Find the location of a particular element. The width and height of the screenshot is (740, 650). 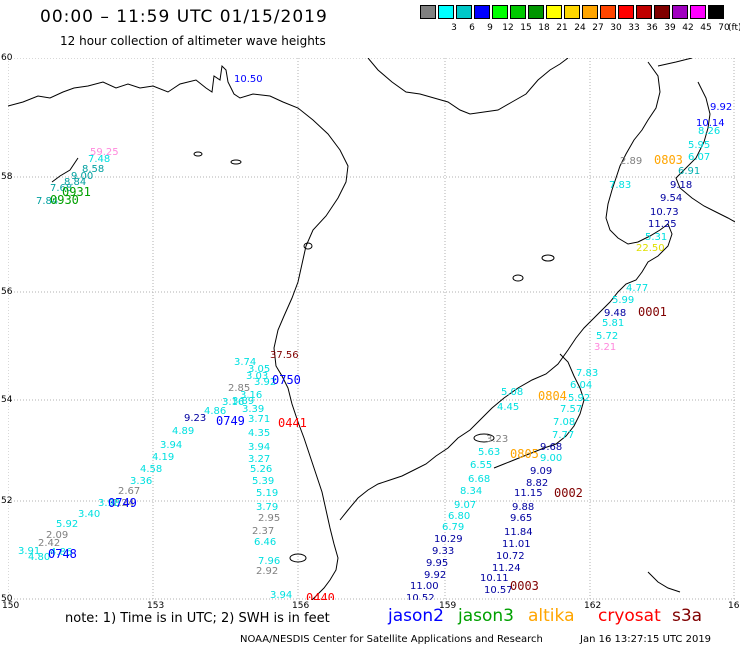

wave-height-value: 2.37 is located at coordinates (263, 531).